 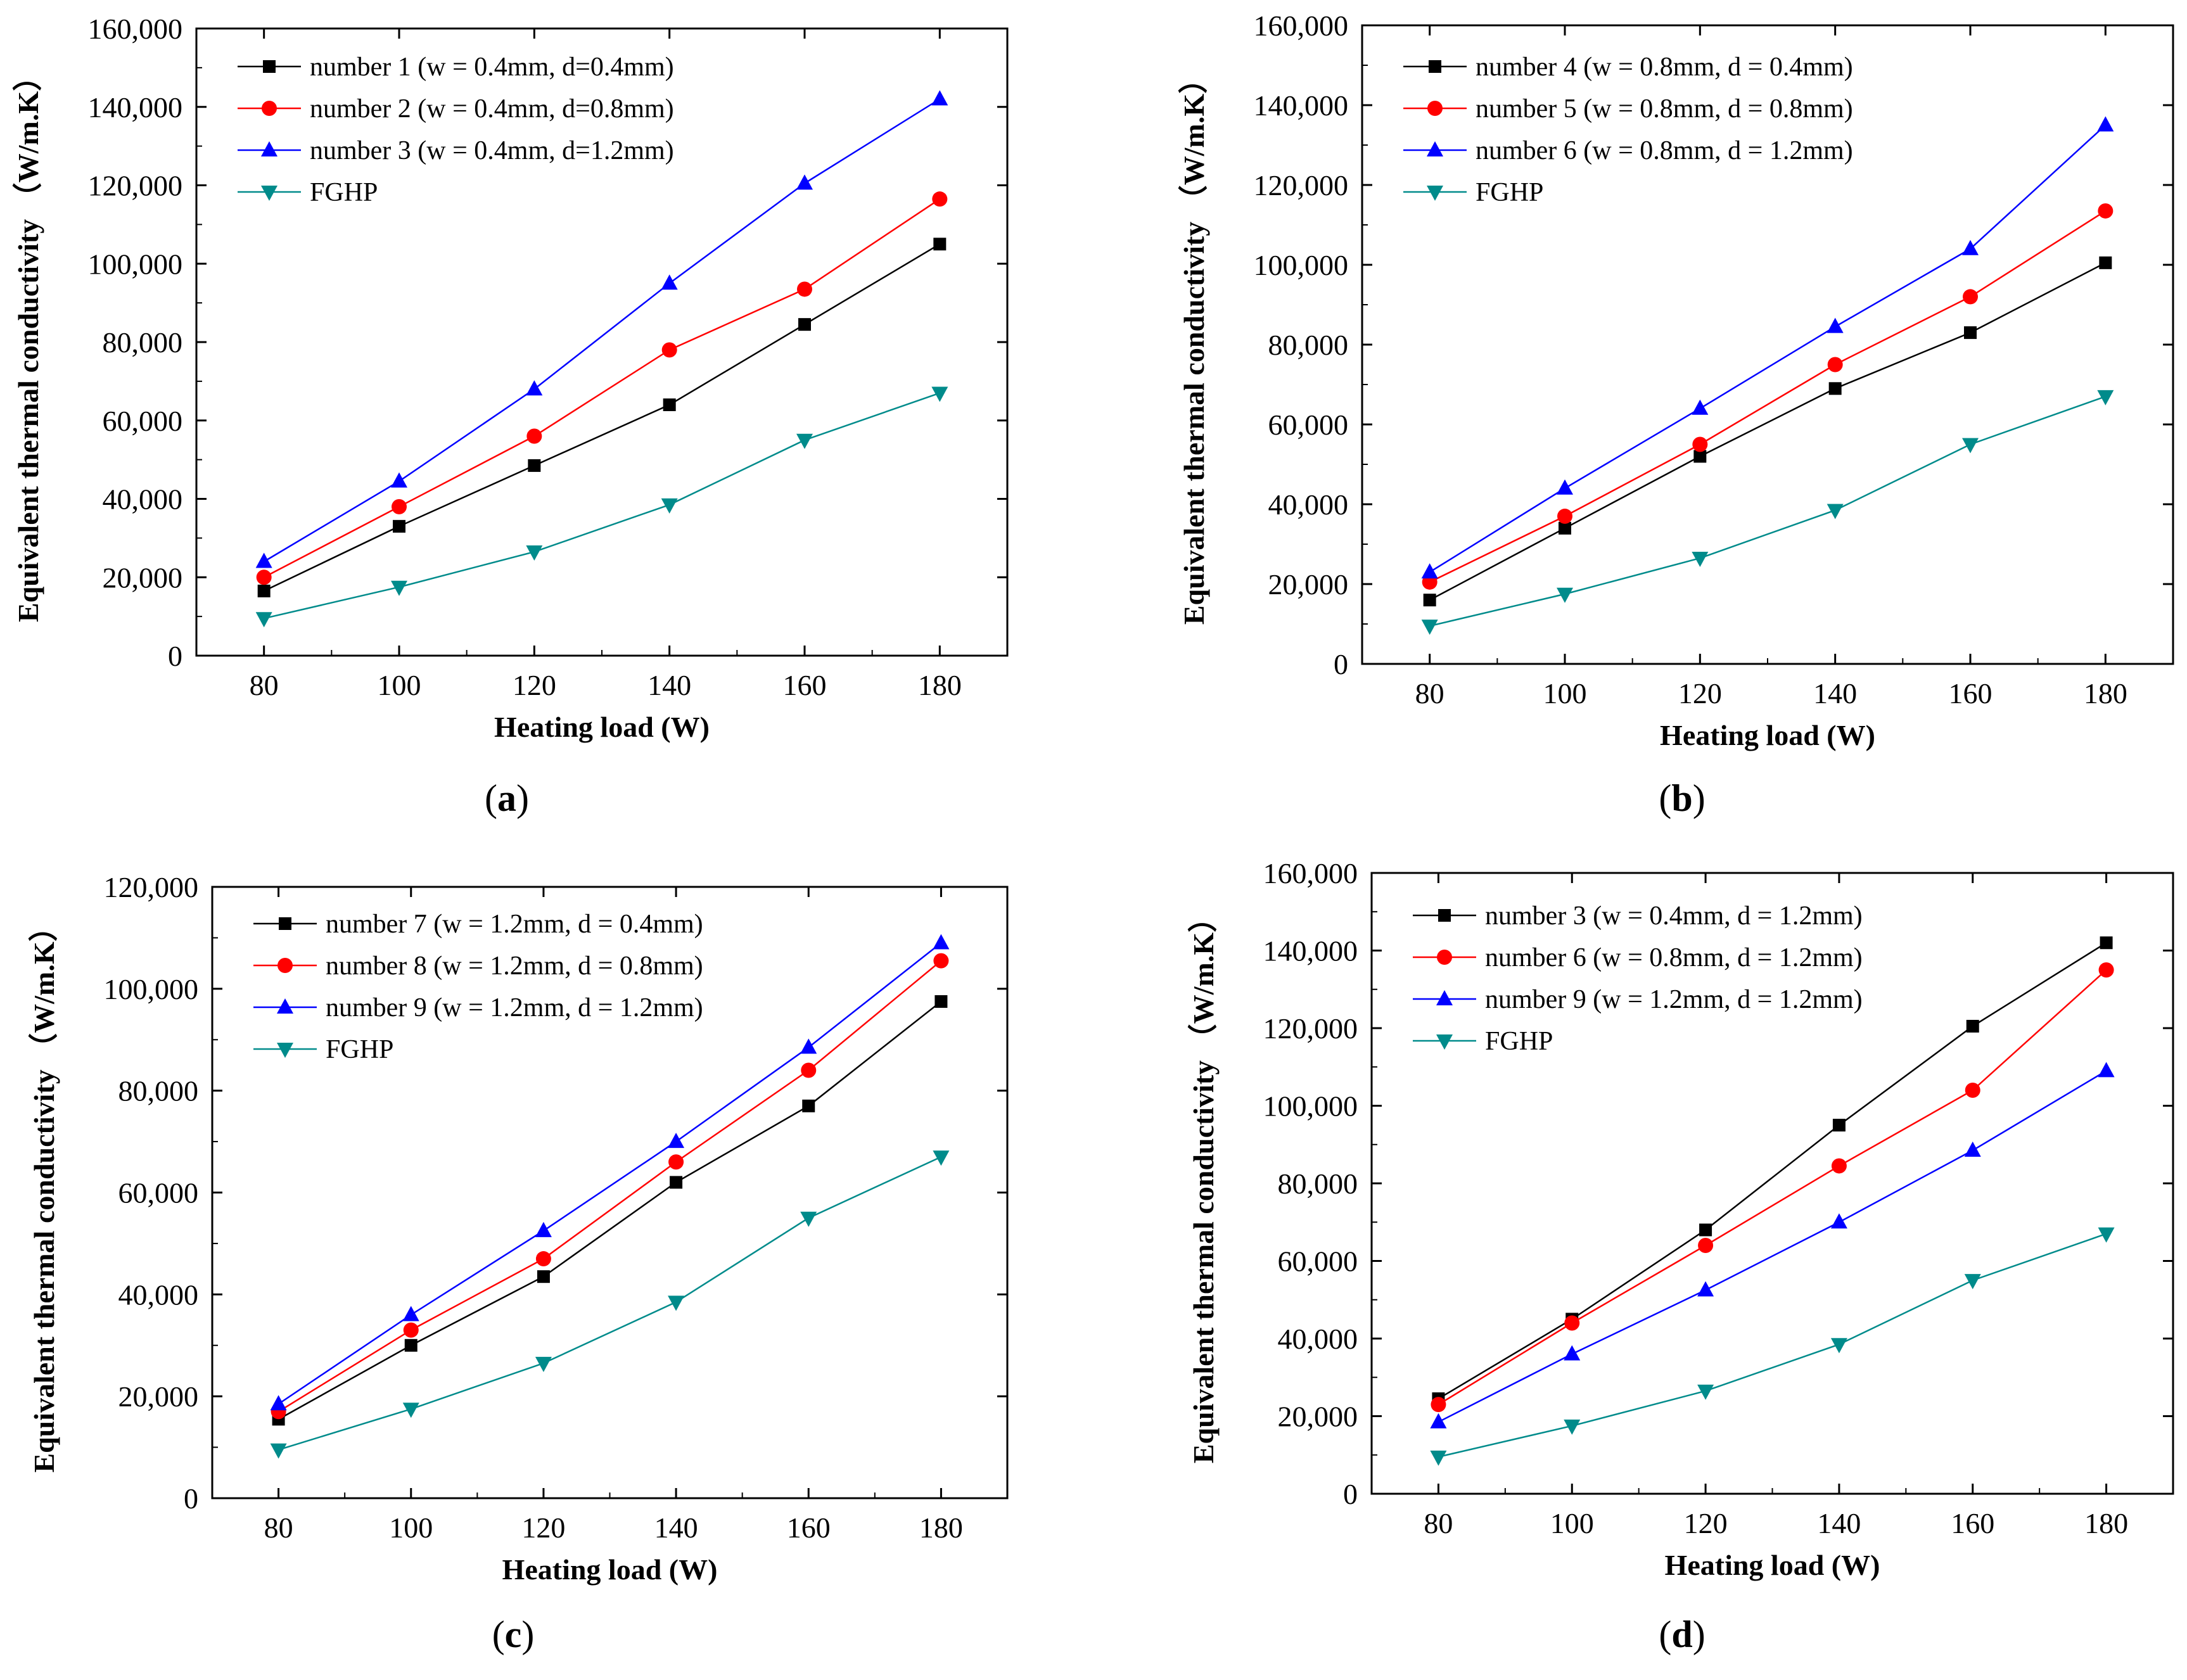 I want to click on panel-caption: (c), so click(x=514, y=1634).